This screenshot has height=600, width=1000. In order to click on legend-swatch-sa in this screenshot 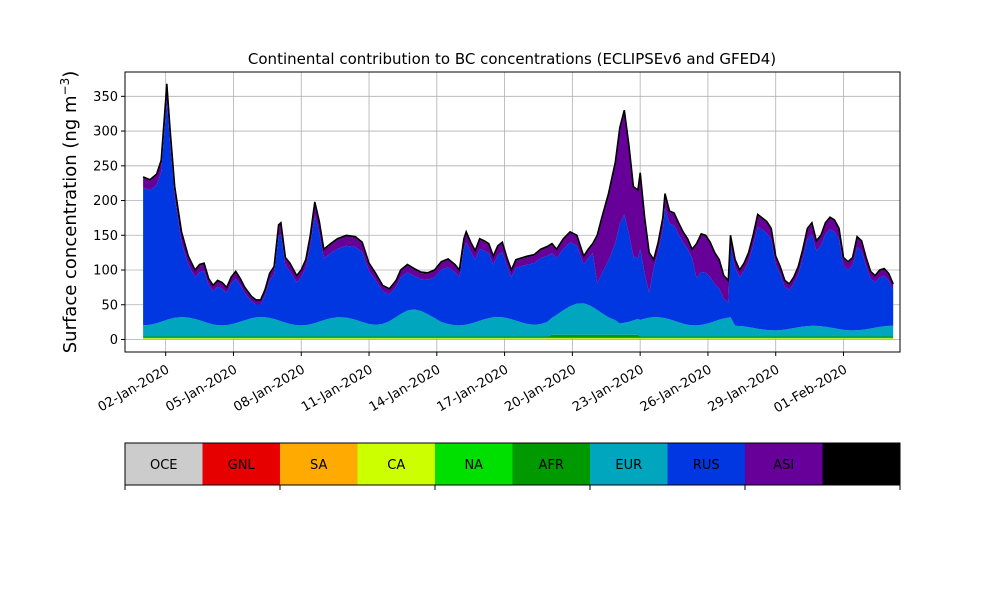, I will do `click(319, 464)`.